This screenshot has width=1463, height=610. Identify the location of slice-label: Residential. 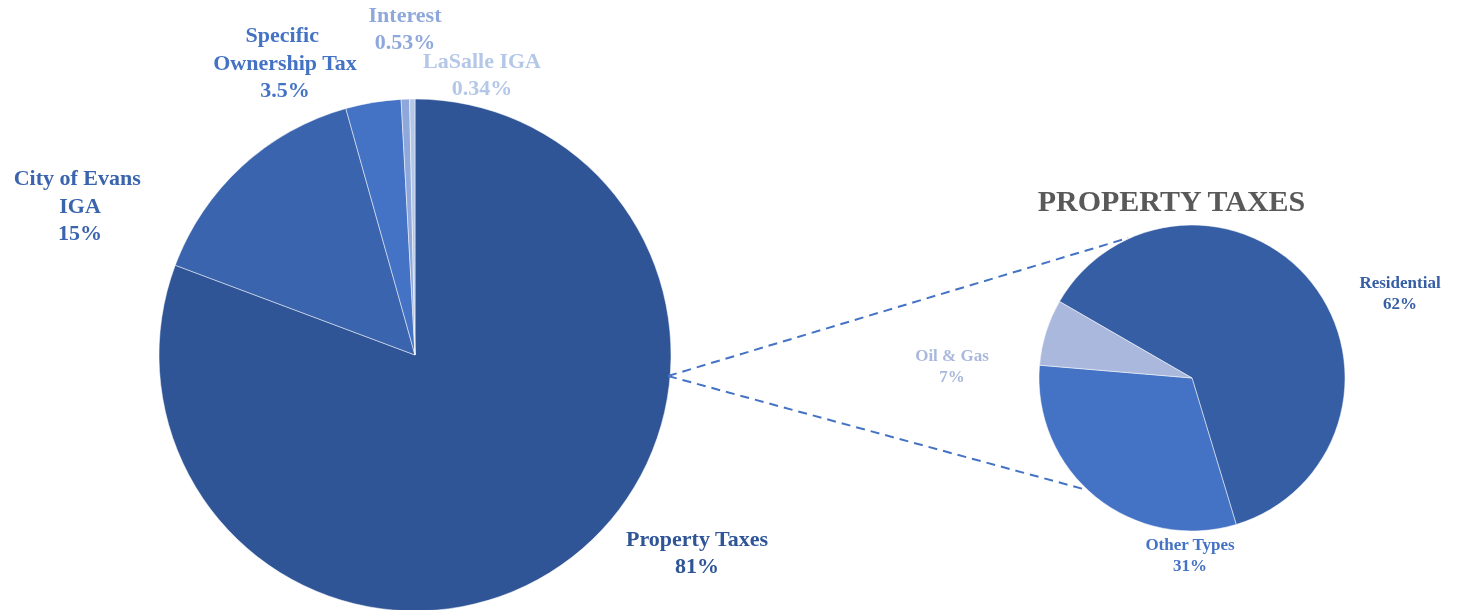
(1400, 282).